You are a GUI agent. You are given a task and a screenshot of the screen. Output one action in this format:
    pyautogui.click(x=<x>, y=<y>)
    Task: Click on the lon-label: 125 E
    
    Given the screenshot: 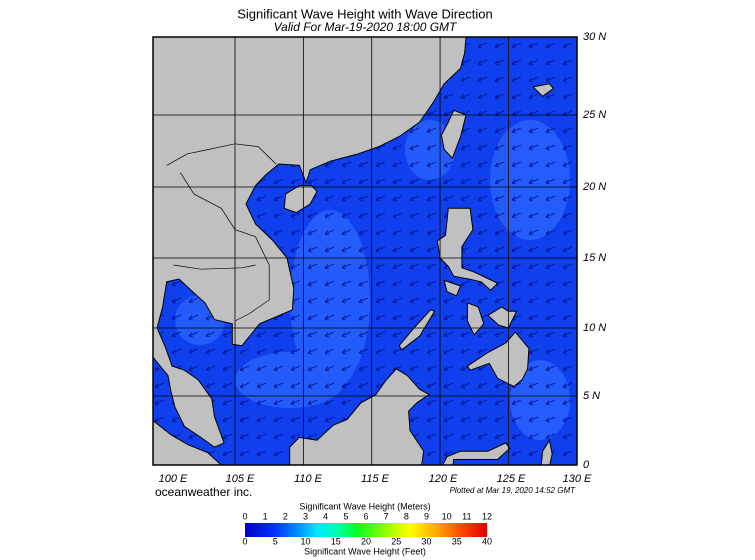 What is the action you would take?
    pyautogui.click(x=511, y=479)
    